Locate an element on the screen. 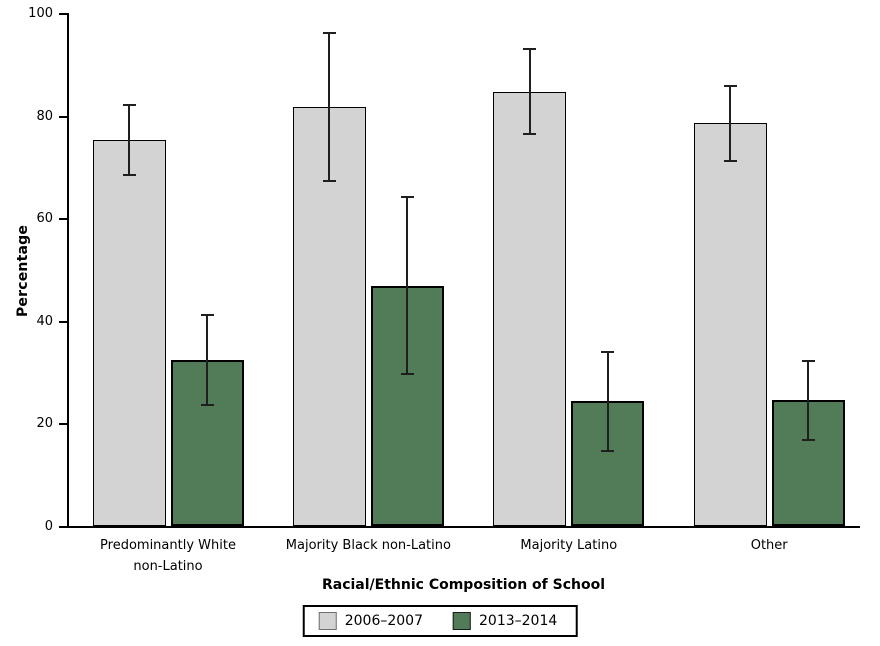 The image size is (880, 646). y-tick-label-40: 40 is located at coordinates (44, 321).